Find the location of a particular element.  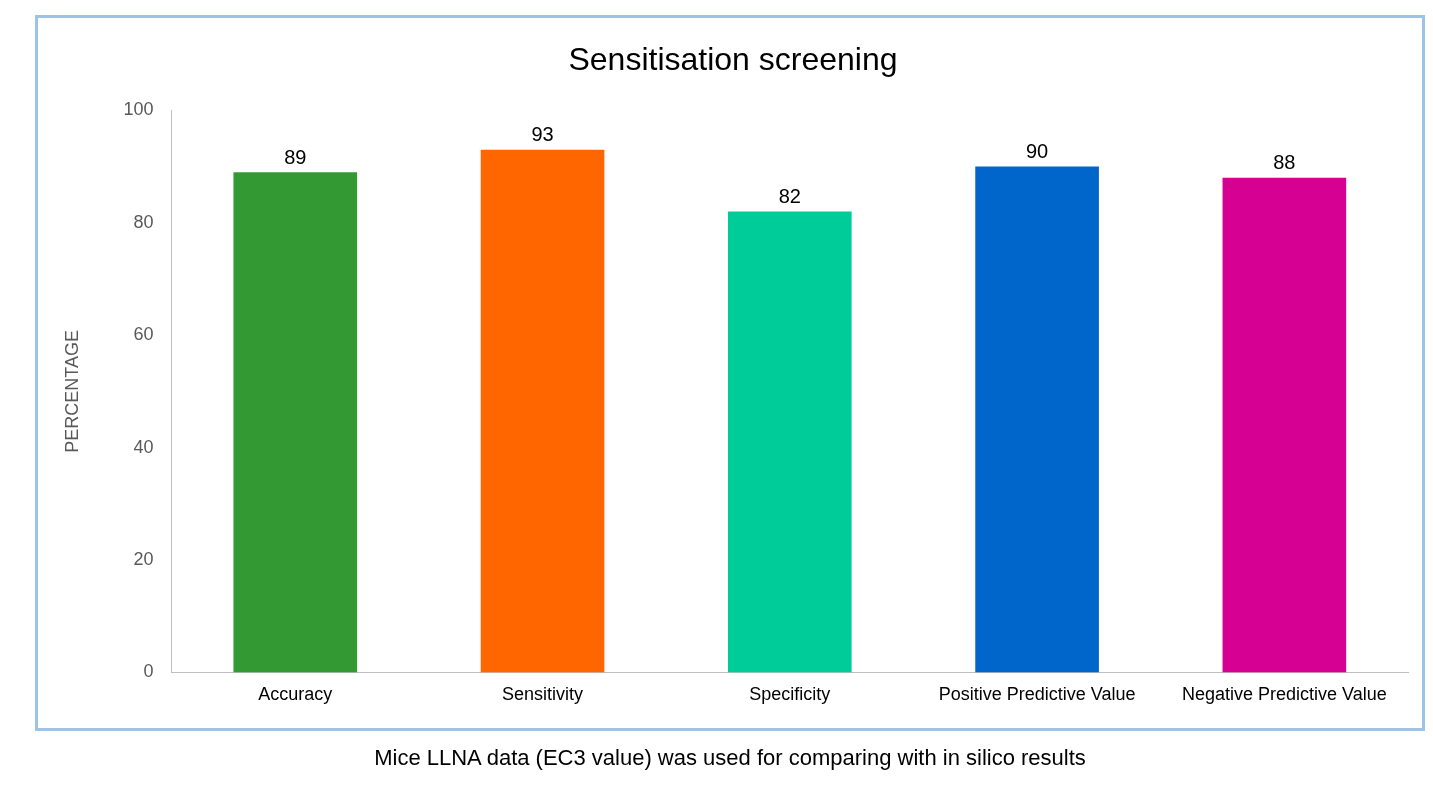

y-tick-label: 60 is located at coordinates (143, 334).